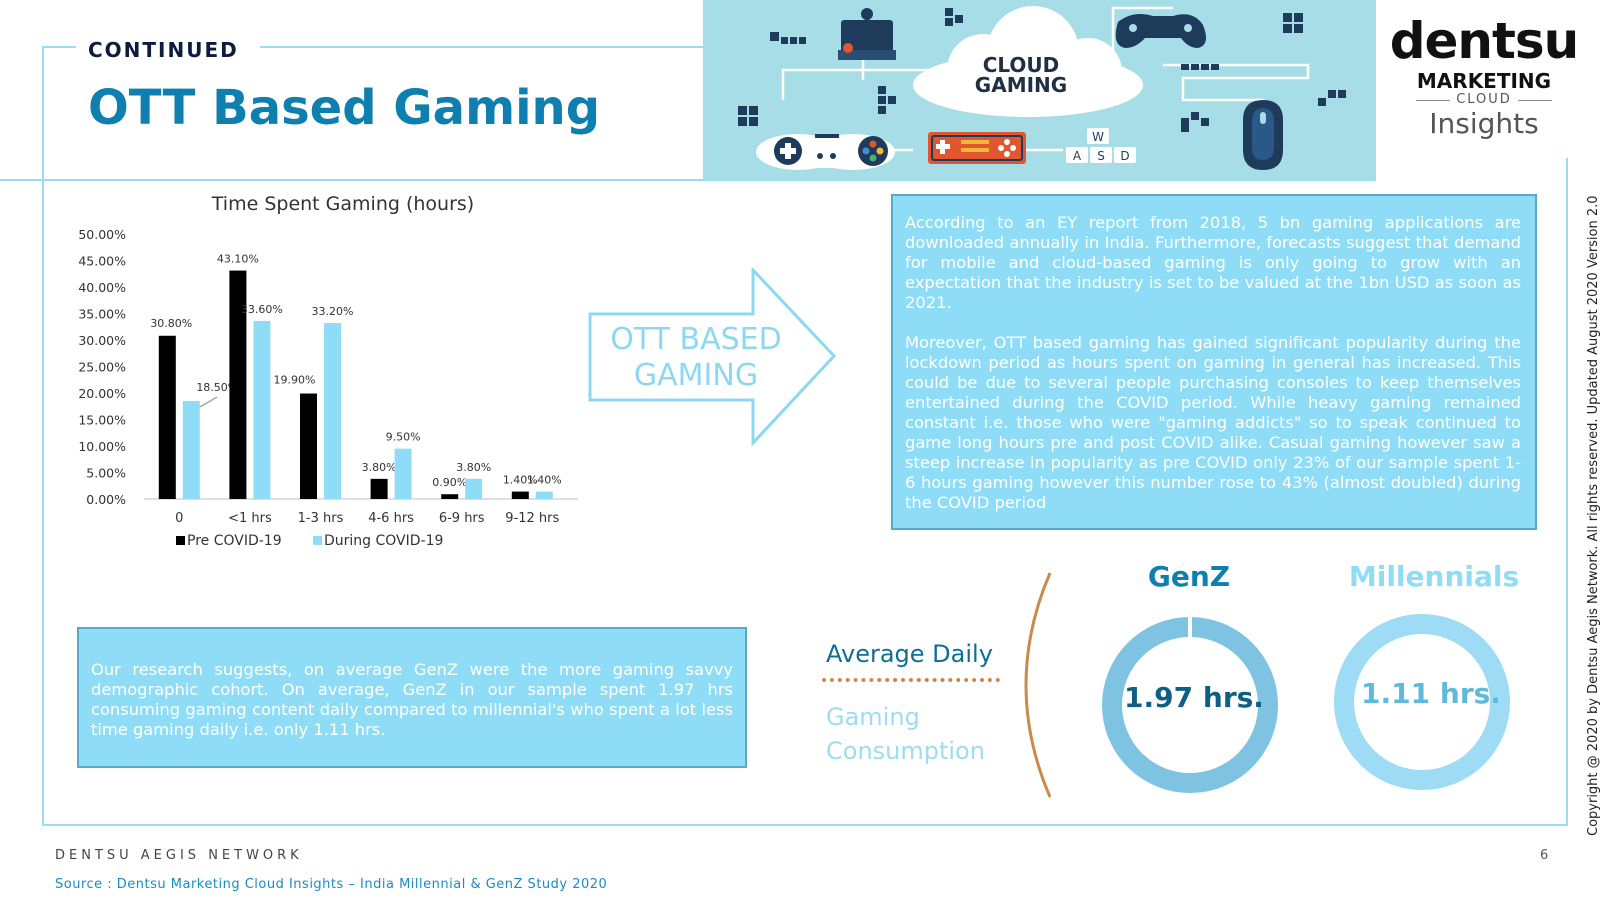 Image resolution: width=1600 pixels, height=900 pixels. What do you see at coordinates (262, 309) in the screenshot?
I see `data-label: 33.60%` at bounding box center [262, 309].